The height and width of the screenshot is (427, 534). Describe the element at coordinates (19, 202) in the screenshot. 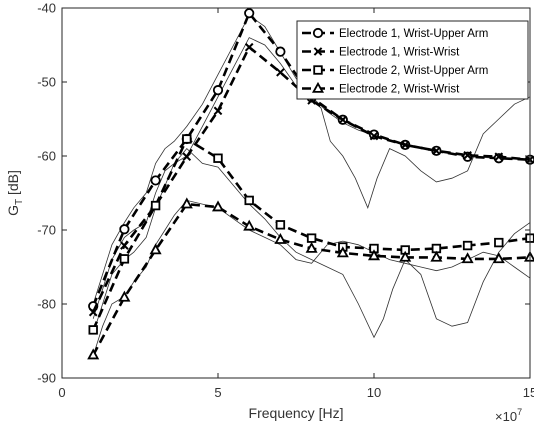

I see `y-axis-label-subscript: T` at that location.